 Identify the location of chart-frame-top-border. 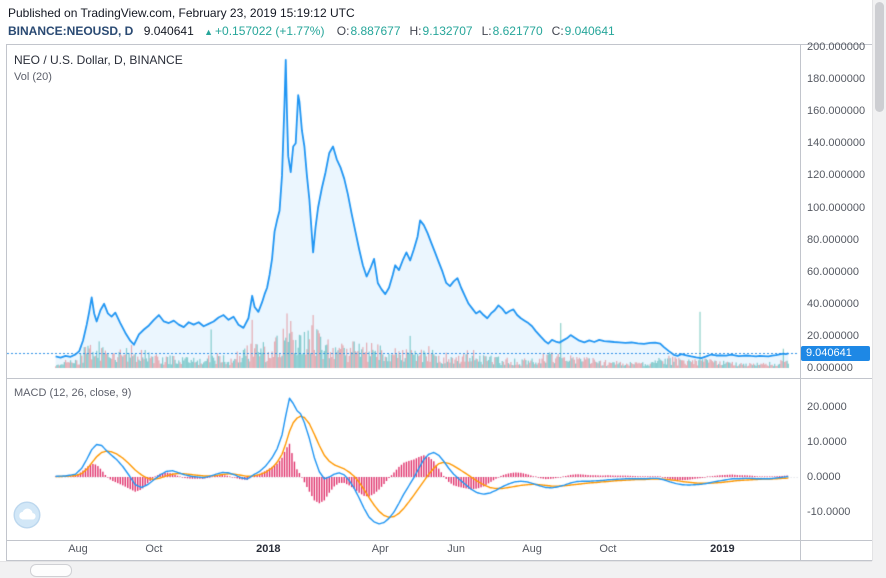
(439, 44).